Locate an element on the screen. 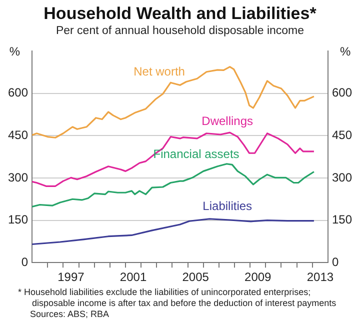  y2-tick-label: 0 is located at coordinates (335, 261).